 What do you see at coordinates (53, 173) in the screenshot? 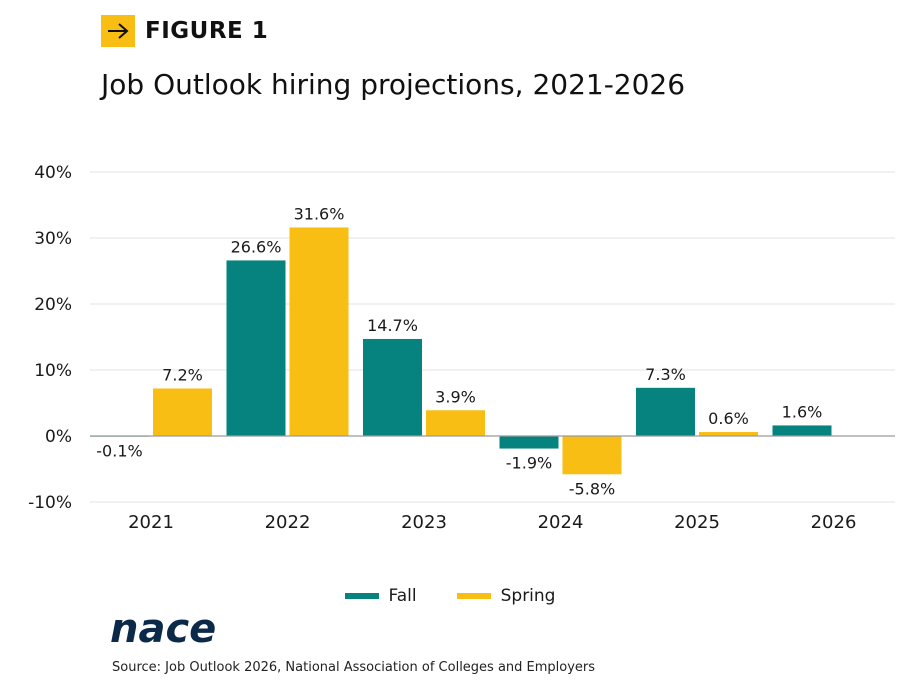
I see `y-tick-label: 40%` at bounding box center [53, 173].